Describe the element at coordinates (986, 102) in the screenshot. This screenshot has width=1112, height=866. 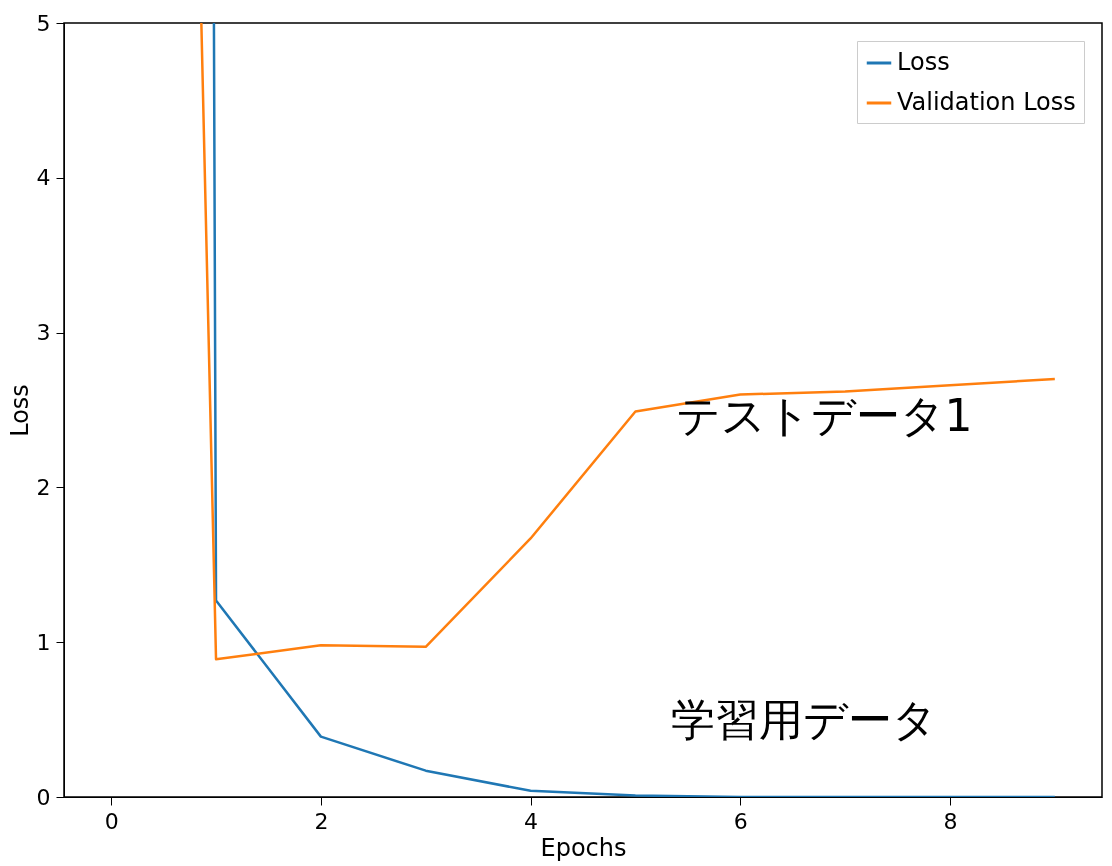
I see `legend-label: Validation Loss` at that location.